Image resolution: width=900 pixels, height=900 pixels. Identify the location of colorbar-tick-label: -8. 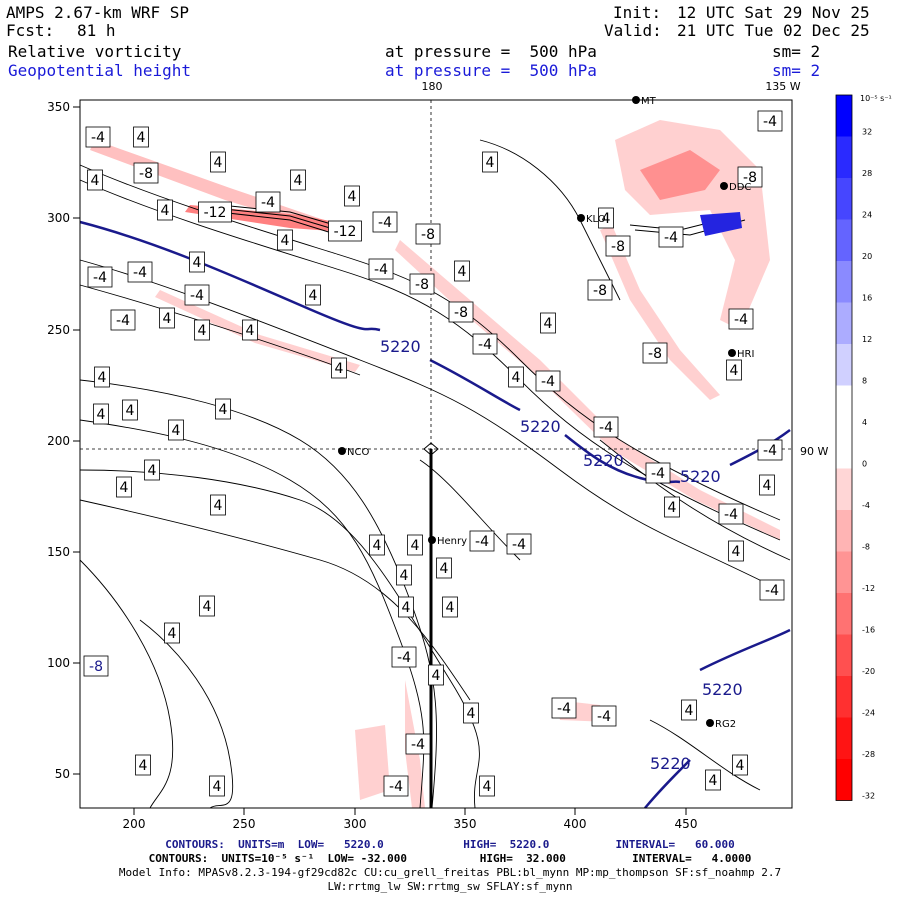
(866, 547).